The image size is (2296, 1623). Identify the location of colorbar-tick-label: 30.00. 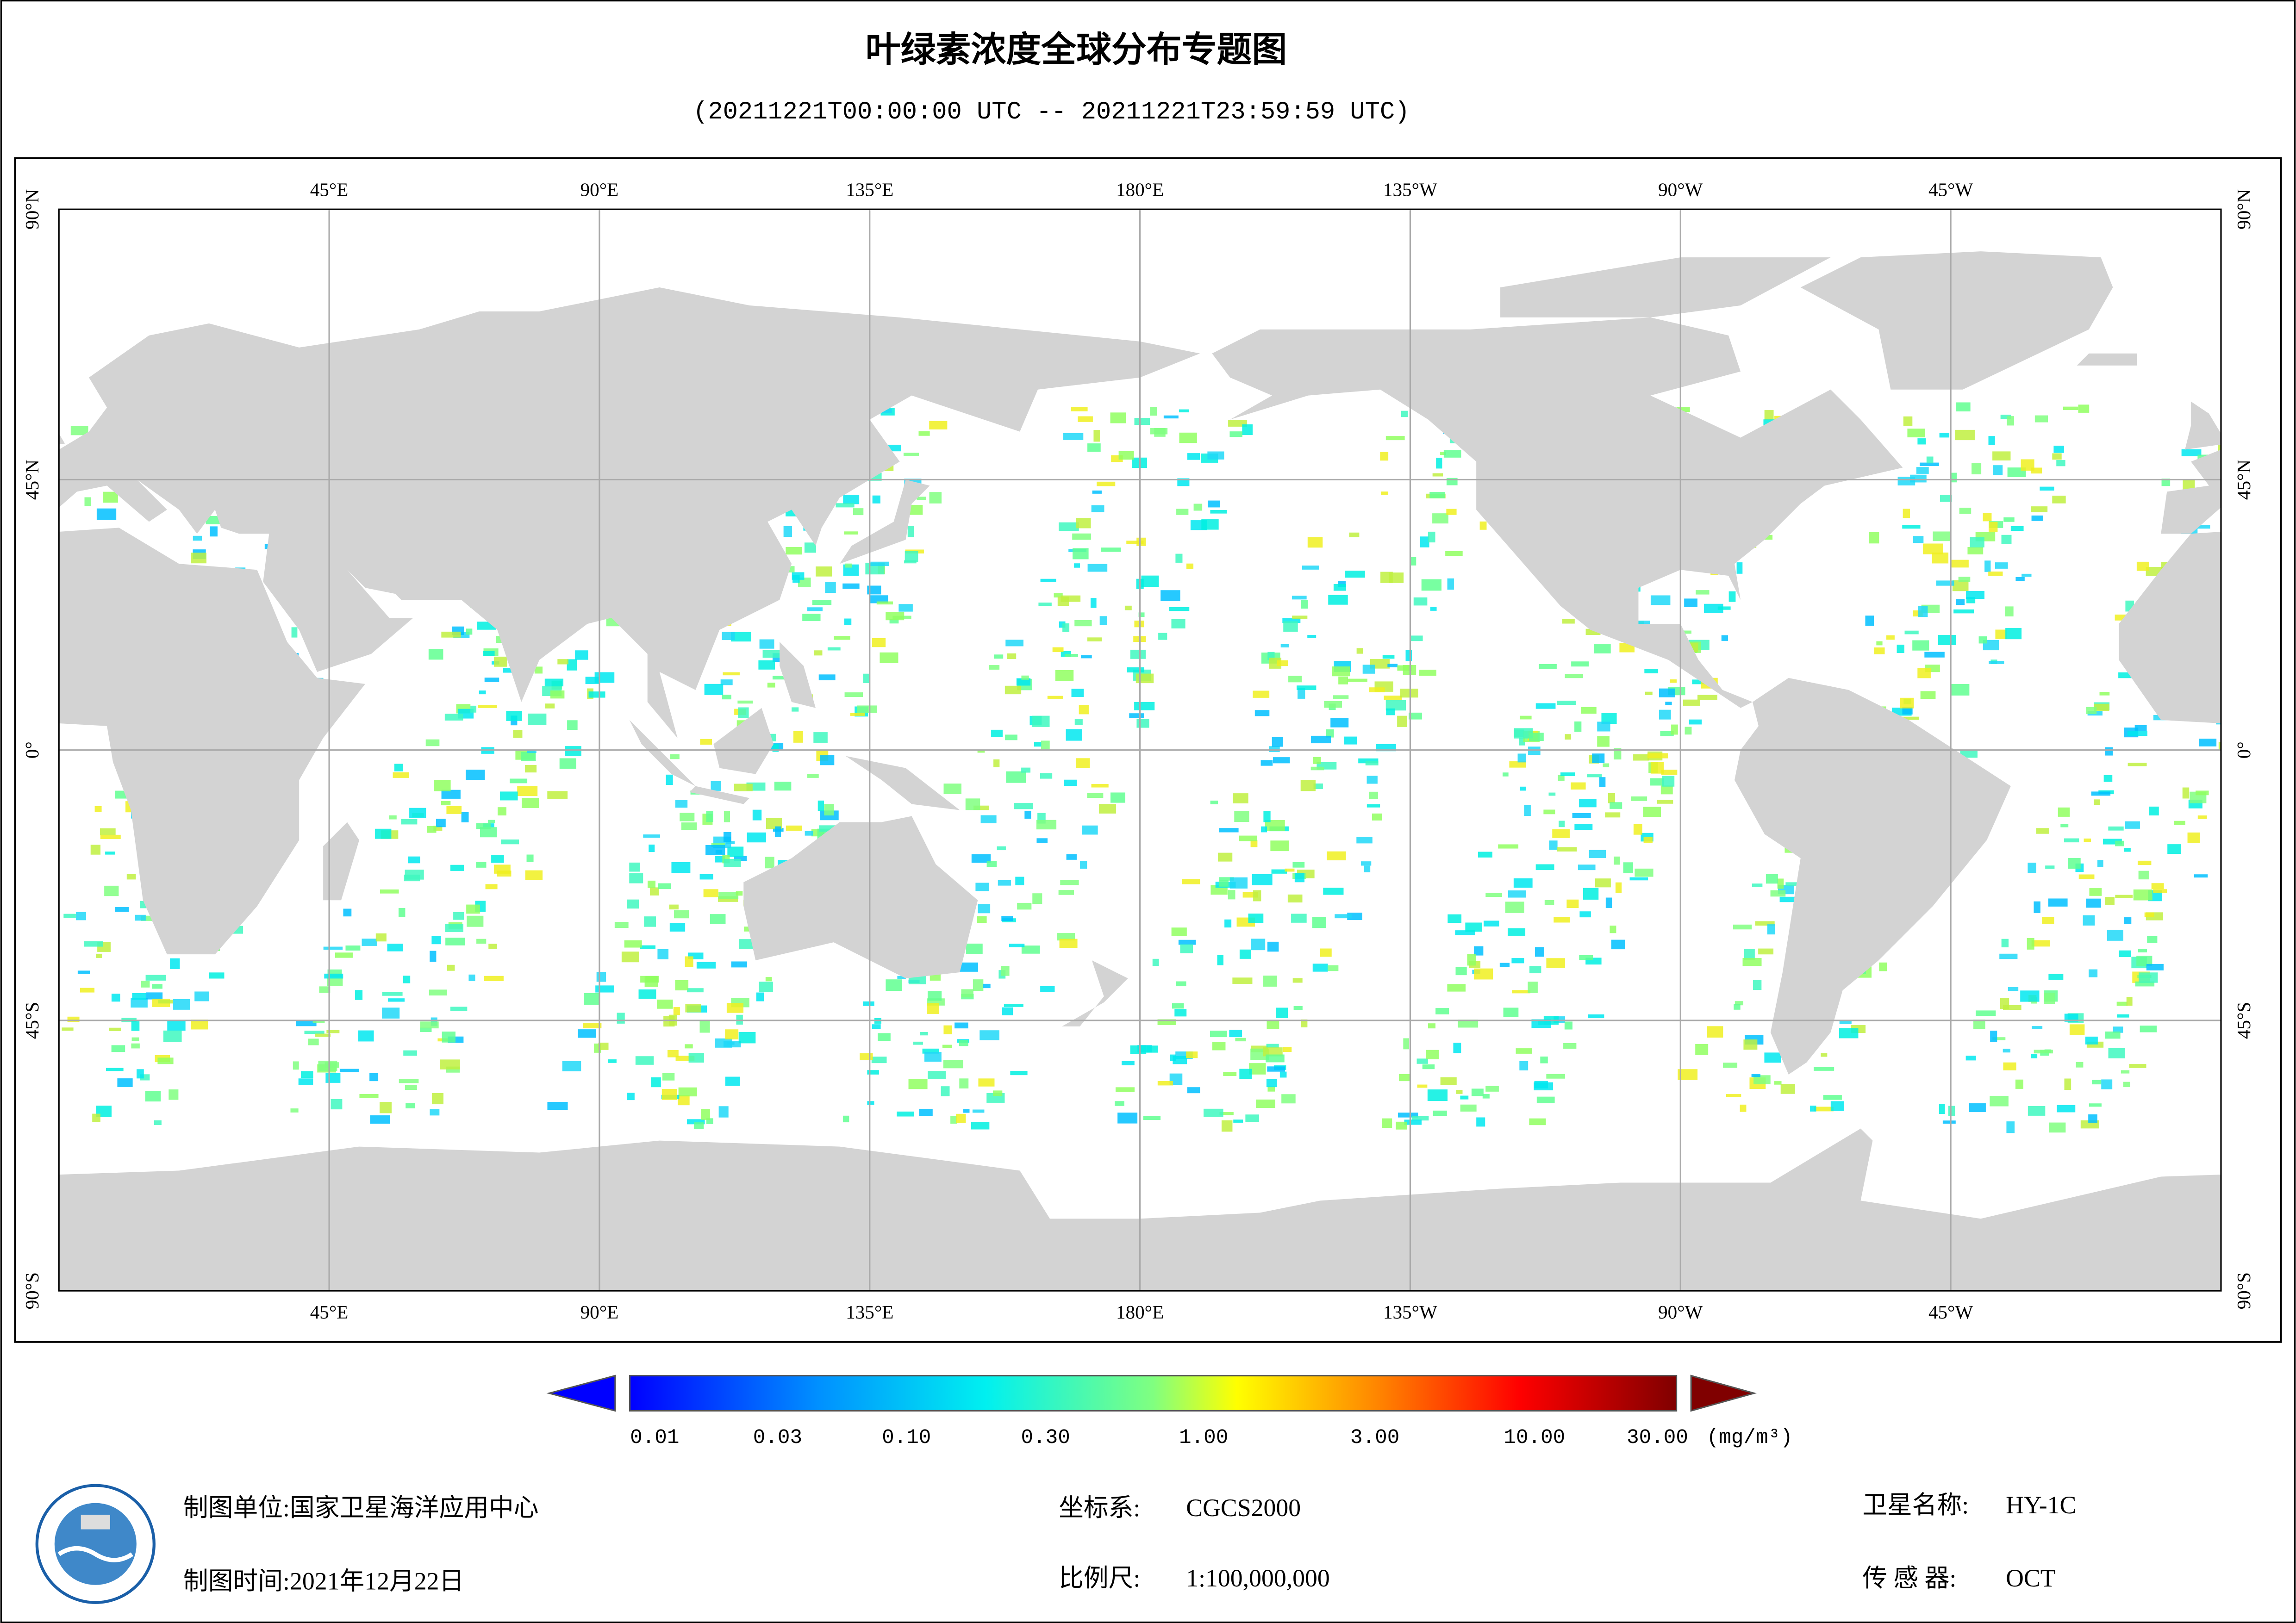
(1657, 1437).